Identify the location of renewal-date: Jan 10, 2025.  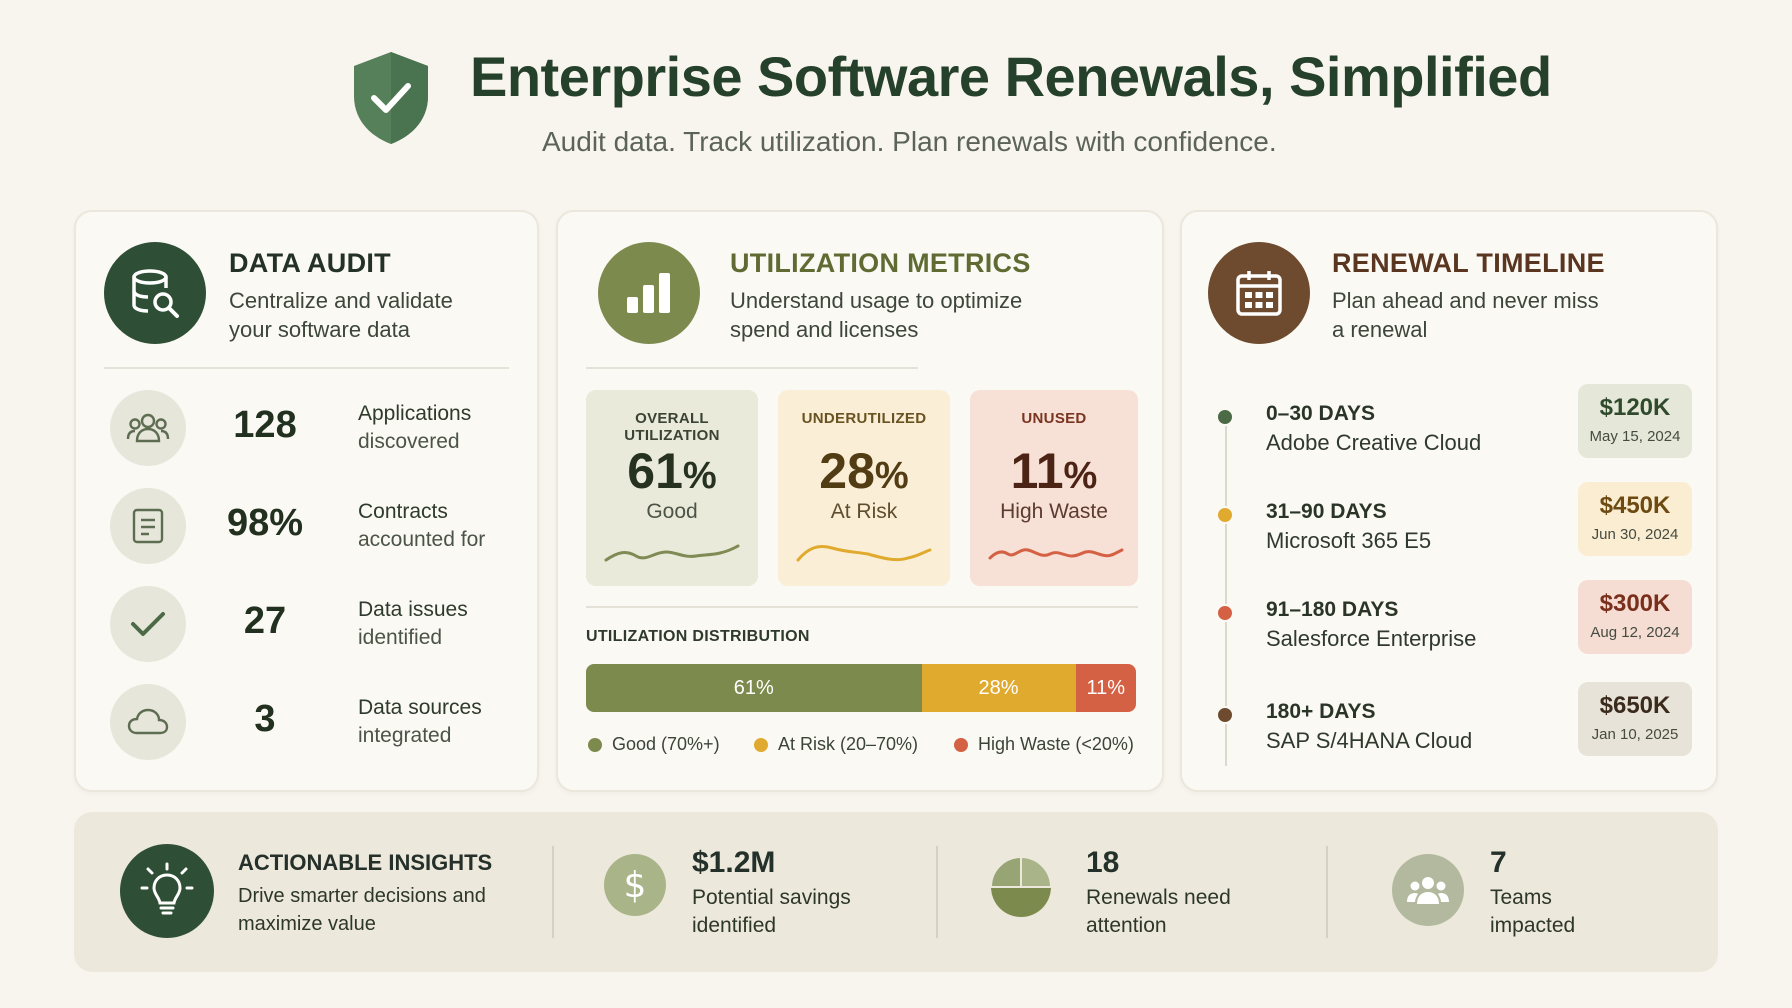
(1635, 734).